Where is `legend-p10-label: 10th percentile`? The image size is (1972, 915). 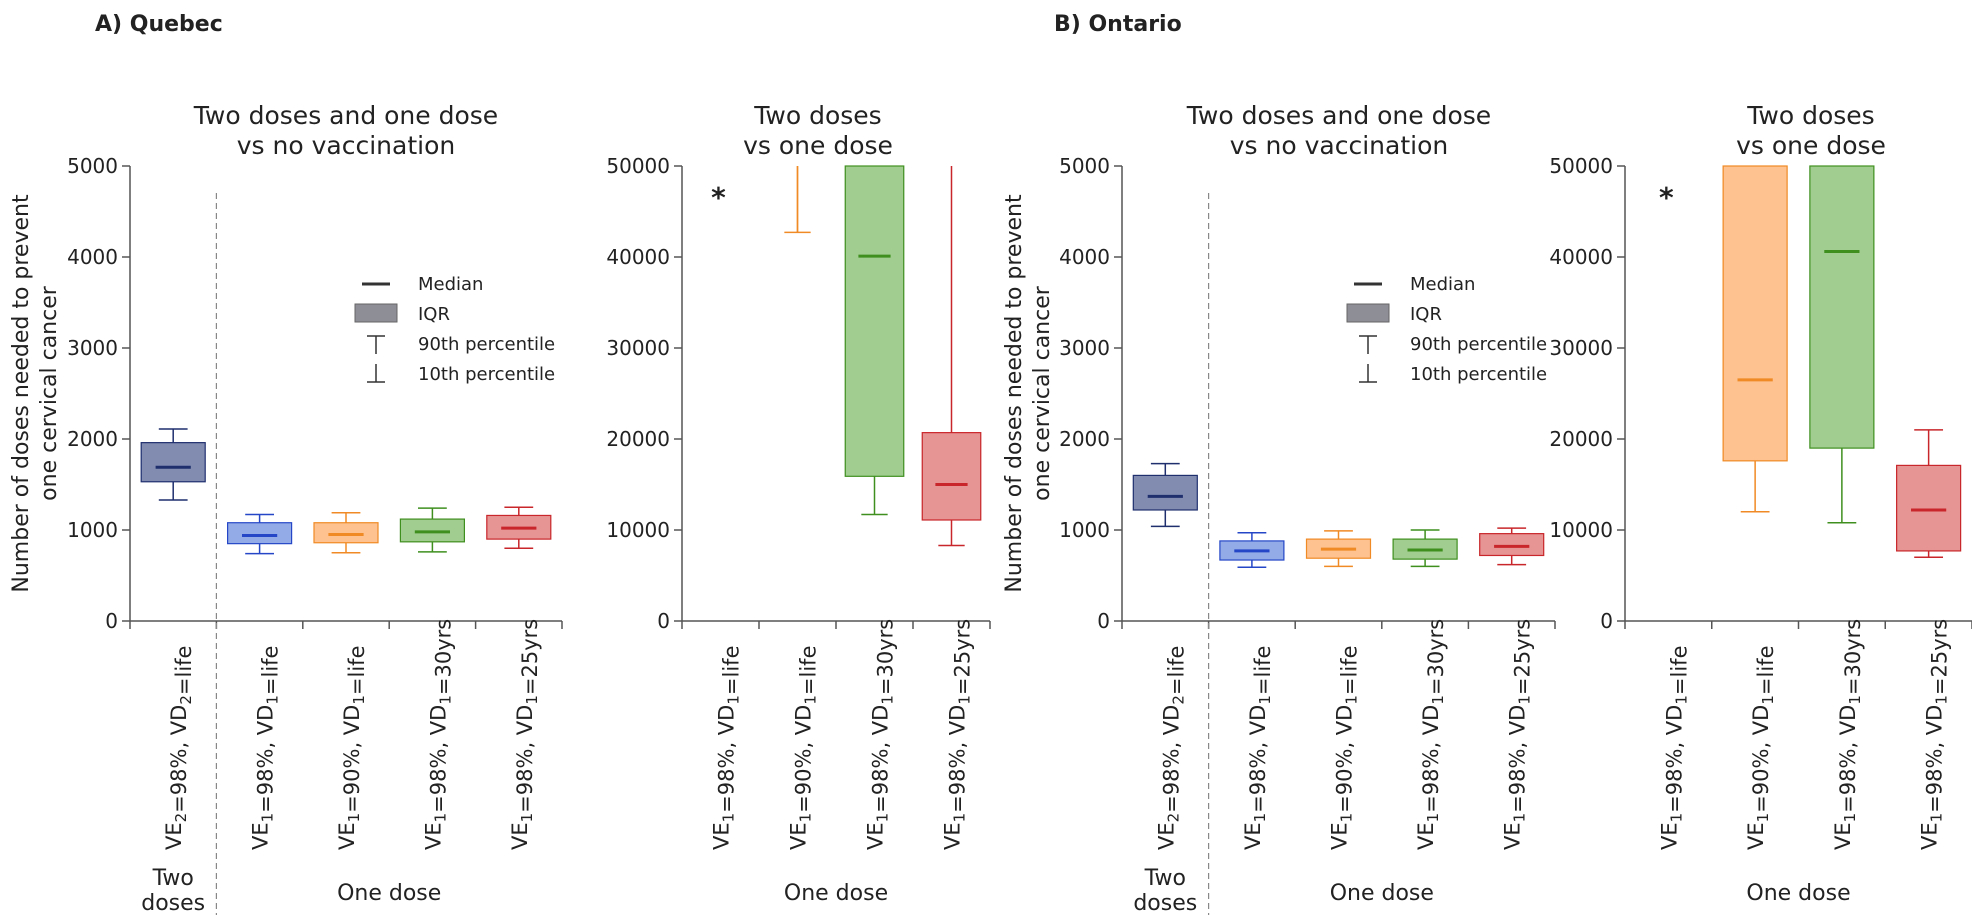
legend-p10-label: 10th percentile is located at coordinates (486, 374).